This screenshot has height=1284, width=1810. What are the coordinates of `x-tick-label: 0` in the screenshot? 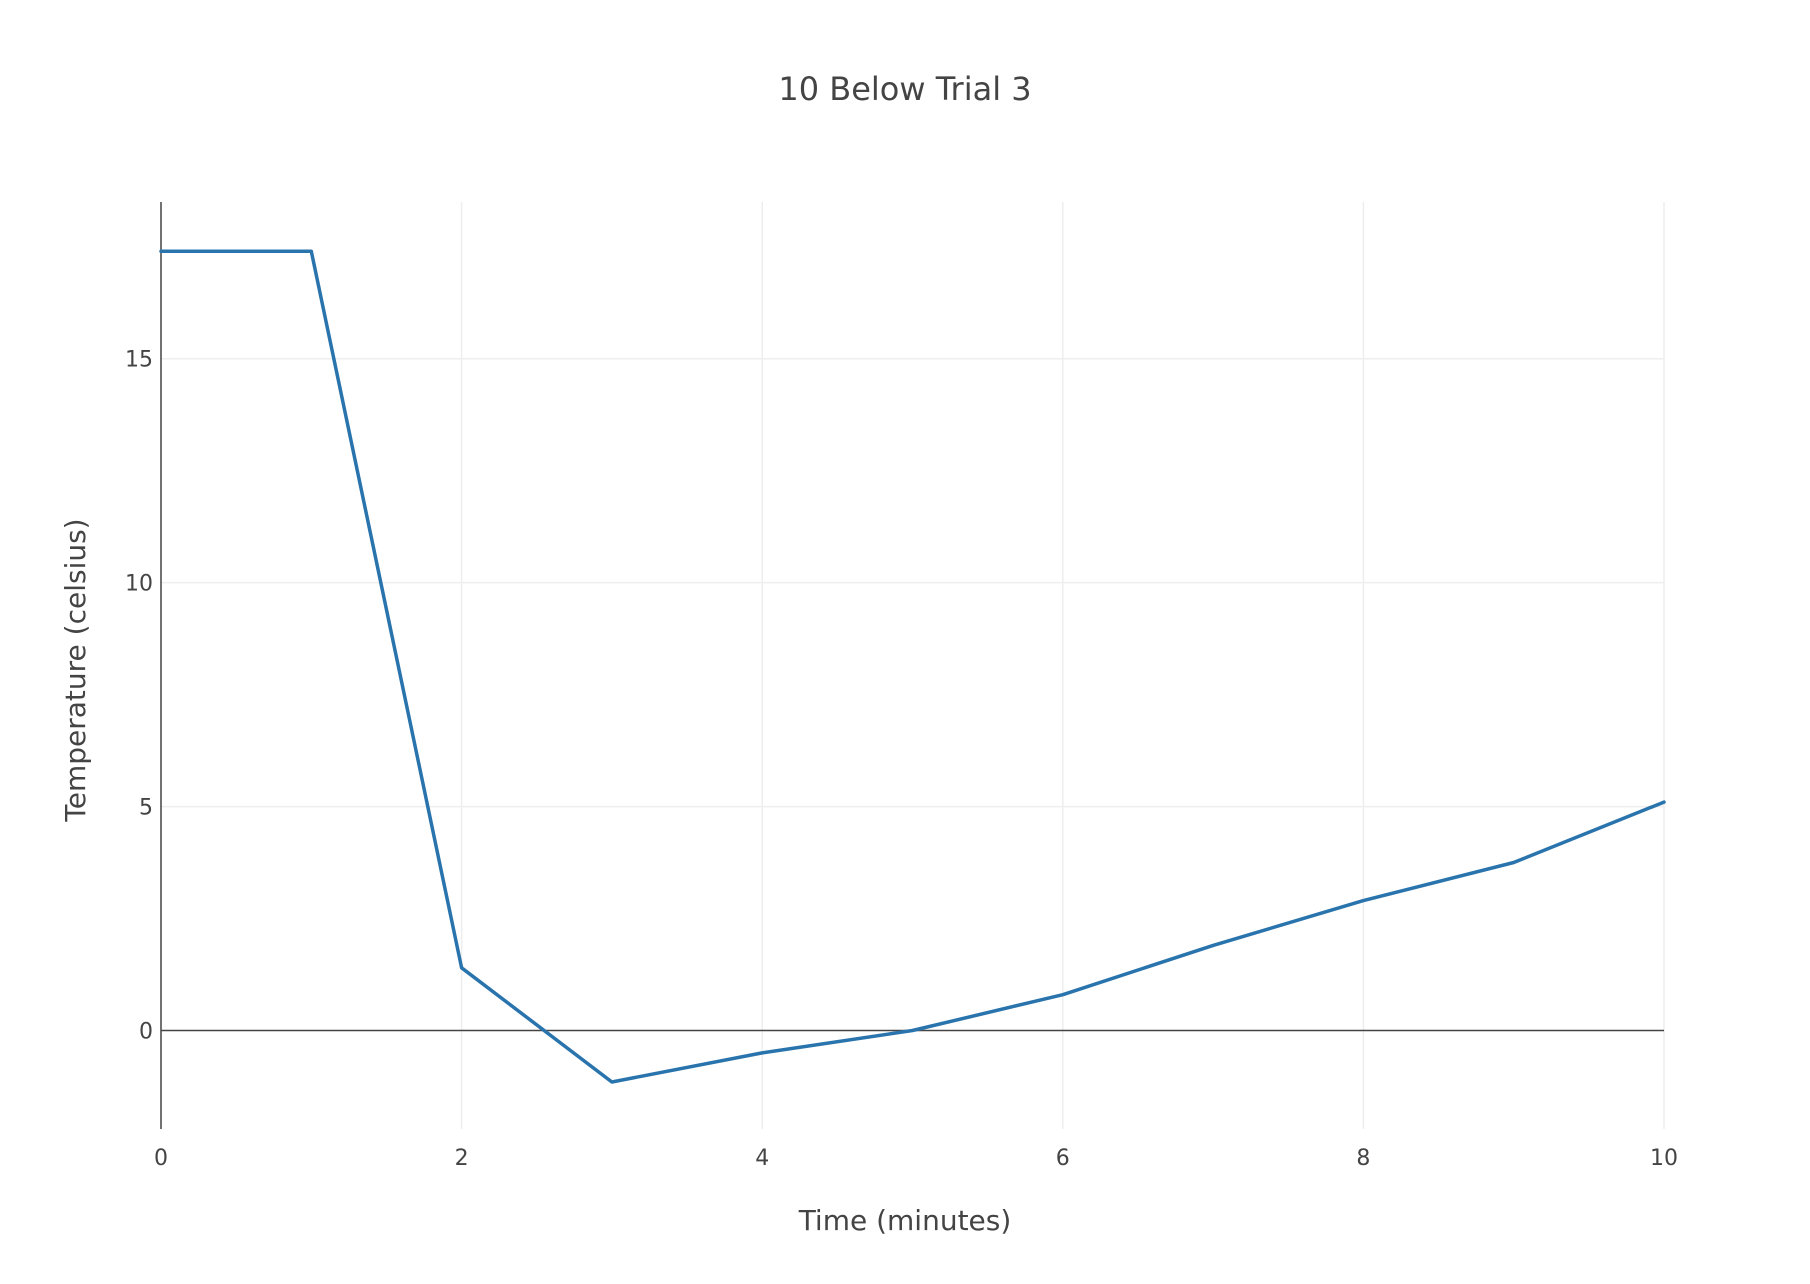 It's located at (161, 1158).